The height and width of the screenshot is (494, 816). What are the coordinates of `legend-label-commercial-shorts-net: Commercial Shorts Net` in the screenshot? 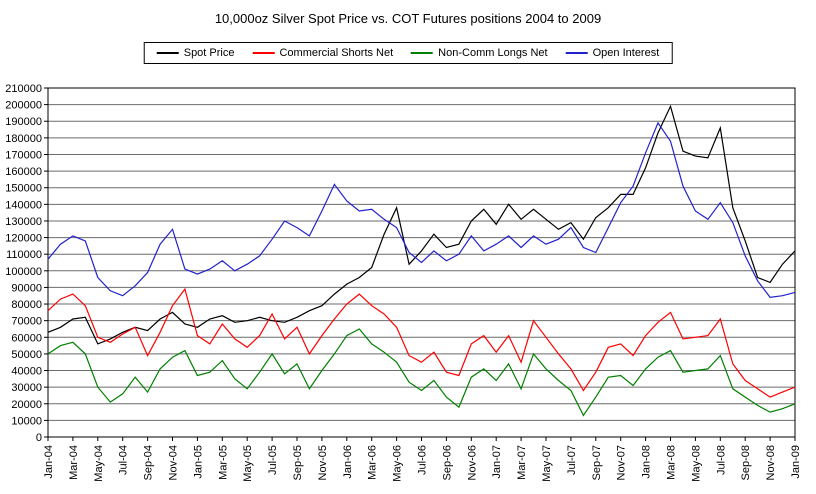 It's located at (336, 53).